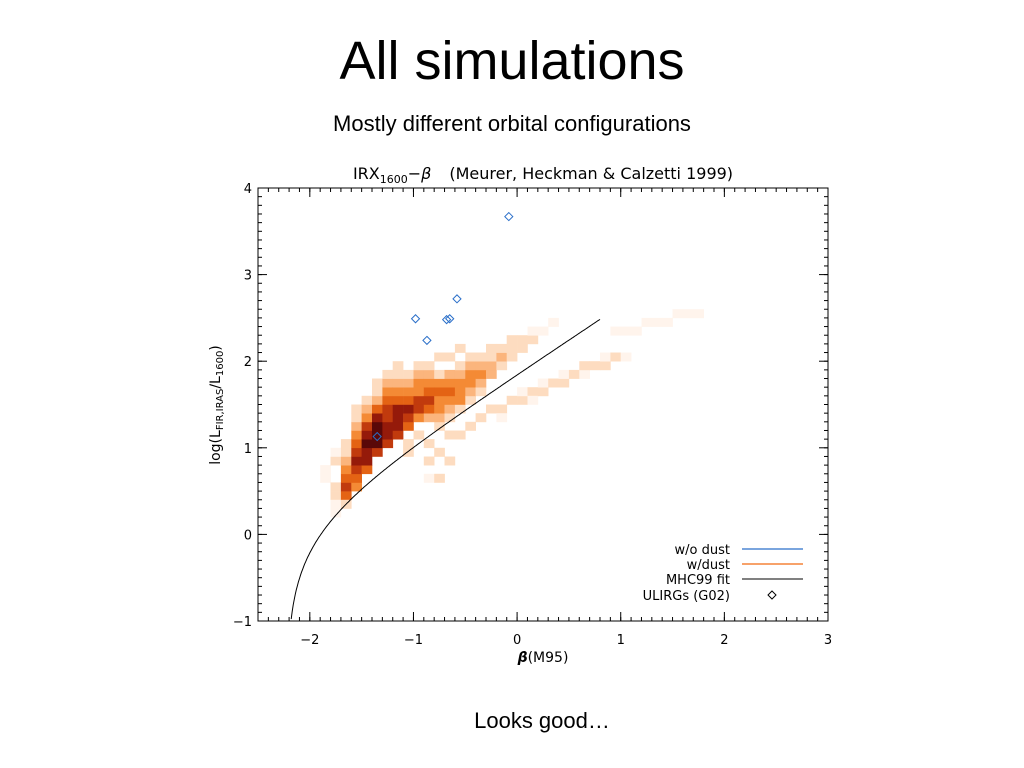 Image resolution: width=1024 pixels, height=768 pixels. I want to click on heatmap-layer, so click(512, 413).